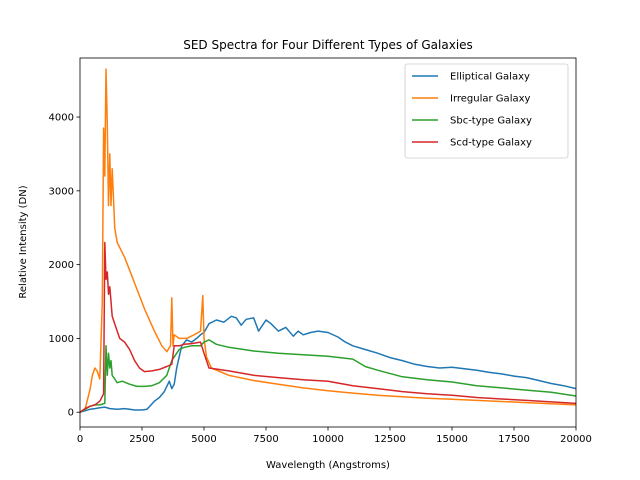 Image resolution: width=640 pixels, height=480 pixels. I want to click on x-tick-label: 2500, so click(141, 439).